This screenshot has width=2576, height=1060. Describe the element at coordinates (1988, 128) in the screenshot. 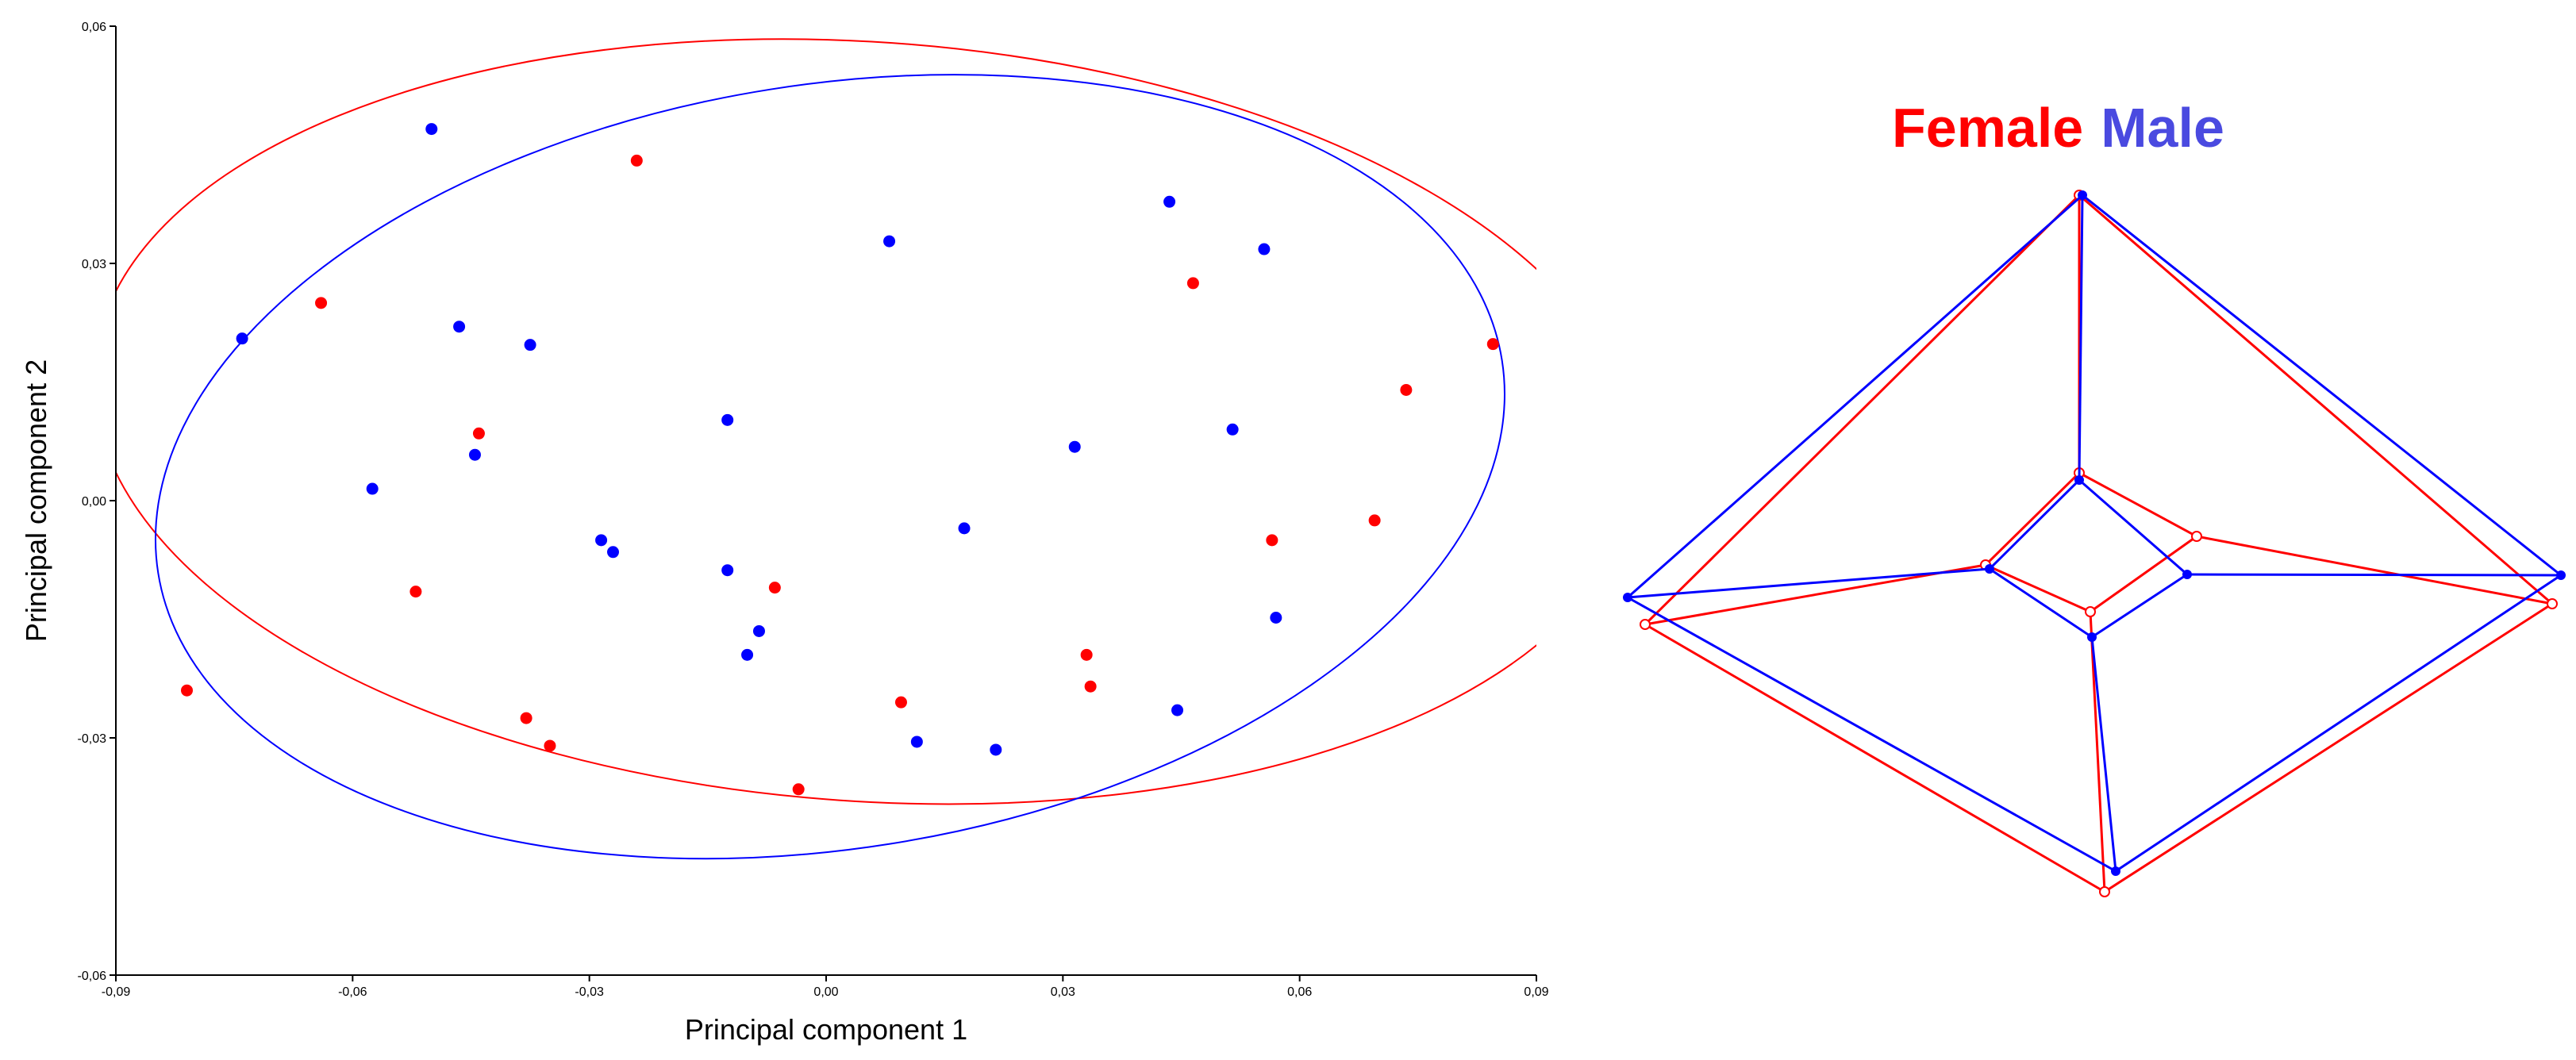

I see `legend-female: Female` at that location.